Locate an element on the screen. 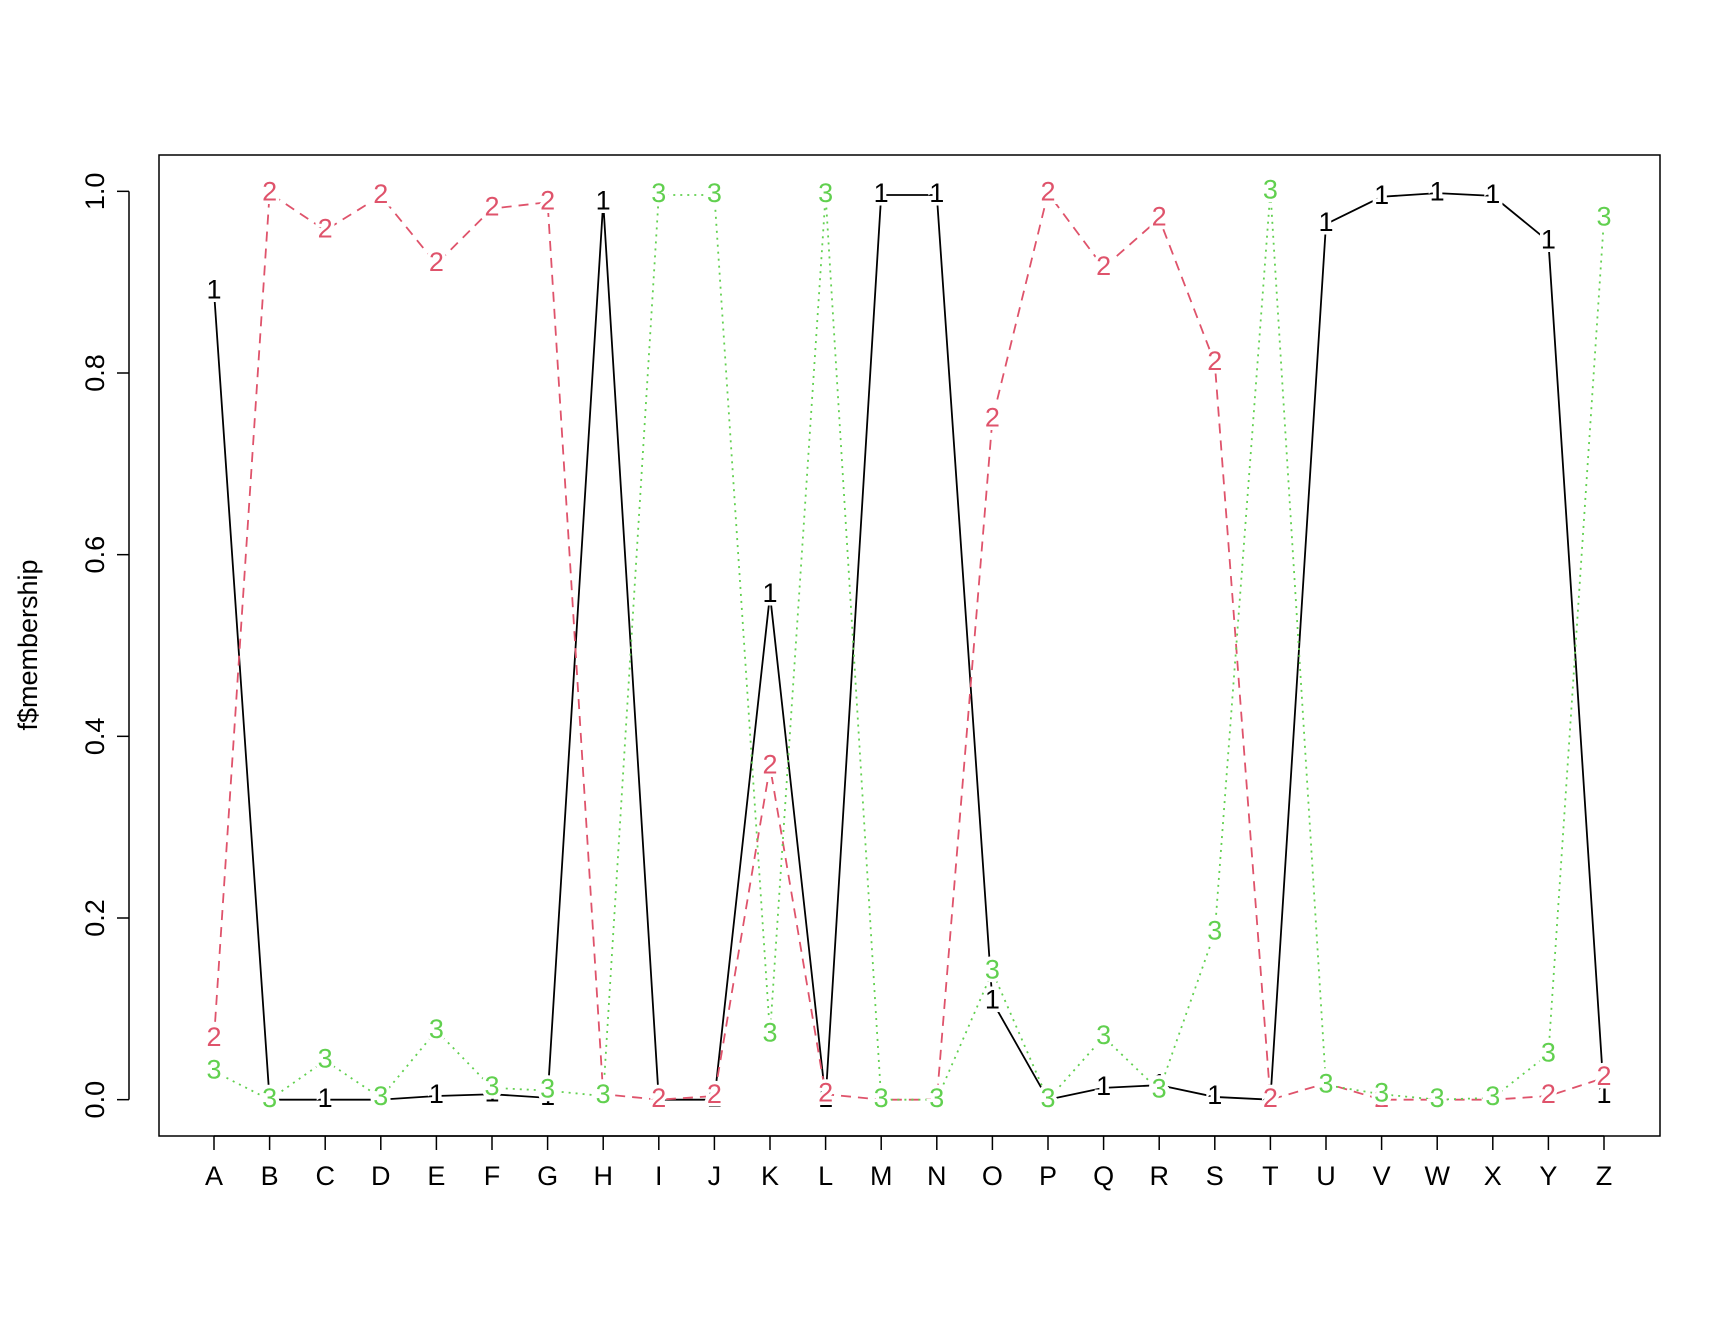  x-tick-label: I is located at coordinates (659, 1176).